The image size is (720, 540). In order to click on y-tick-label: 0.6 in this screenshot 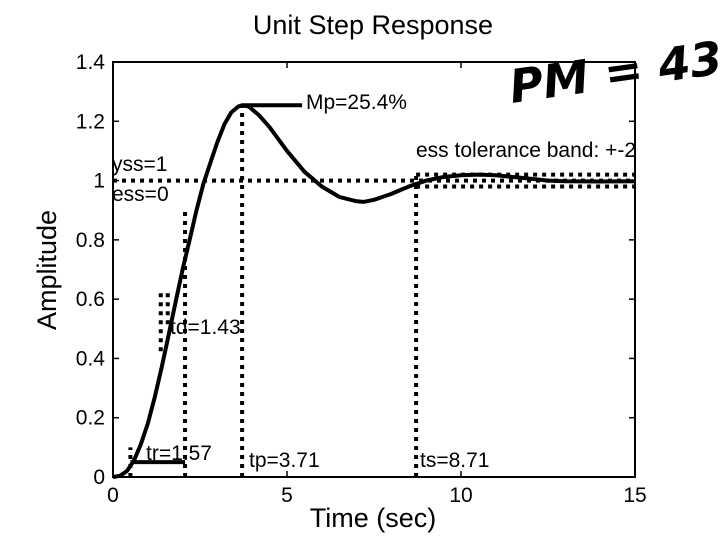, I will do `click(90, 299)`.